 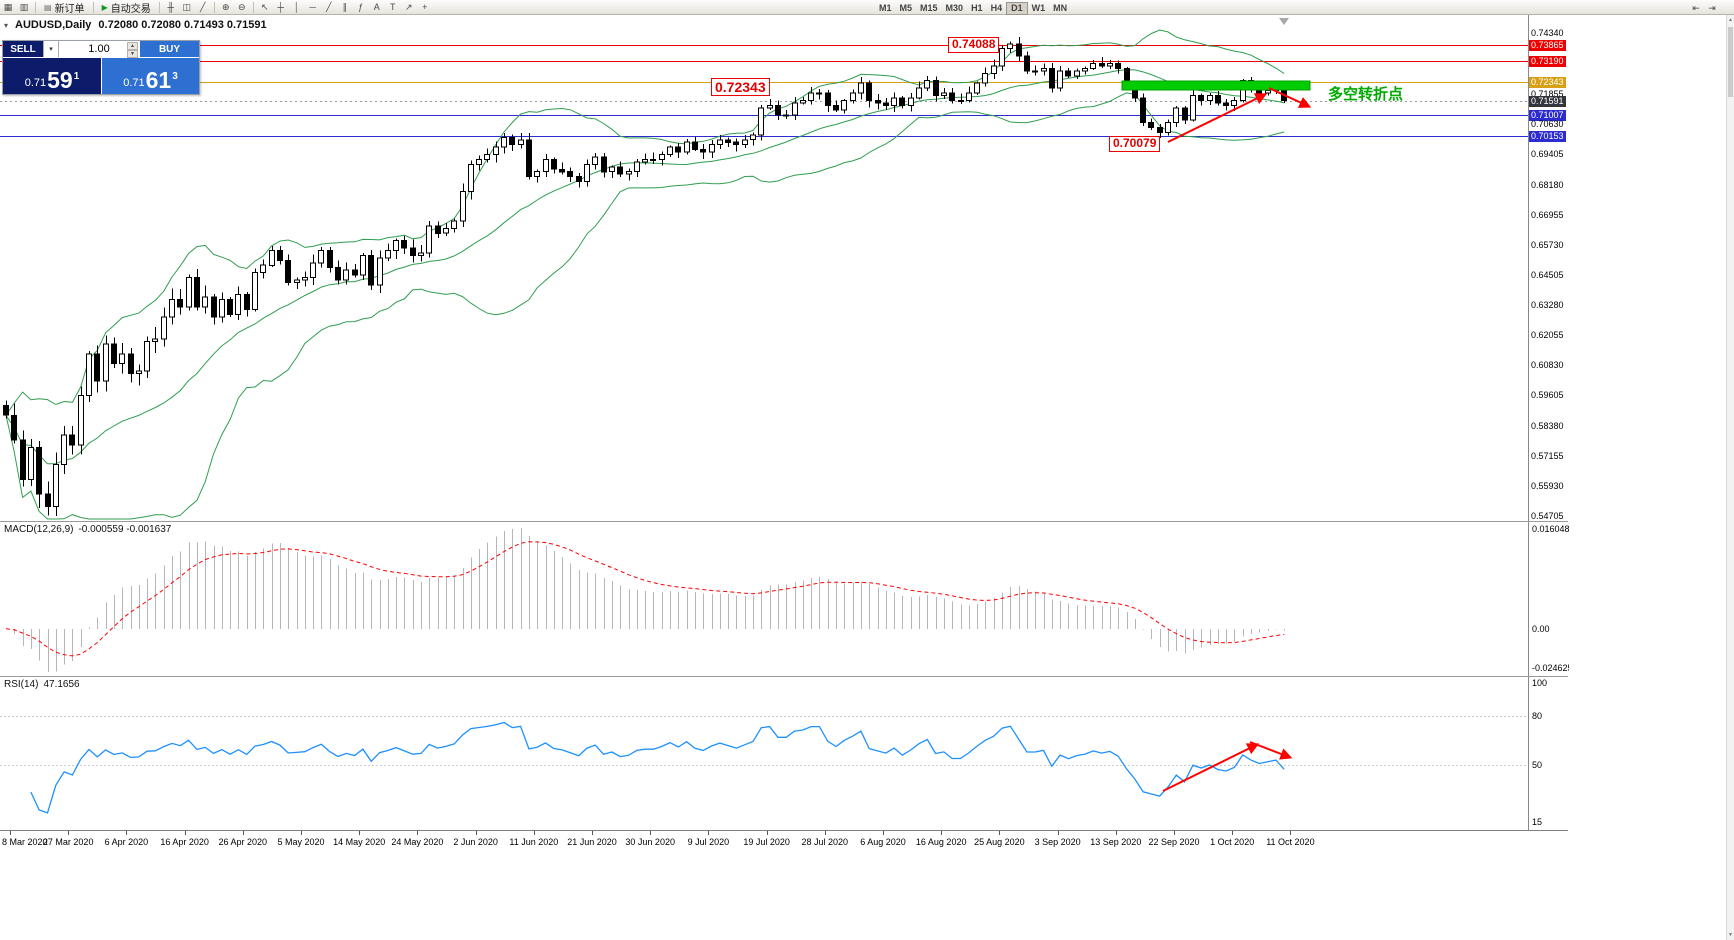 What do you see at coordinates (392, 7) in the screenshot?
I see `label-icon: T` at bounding box center [392, 7].